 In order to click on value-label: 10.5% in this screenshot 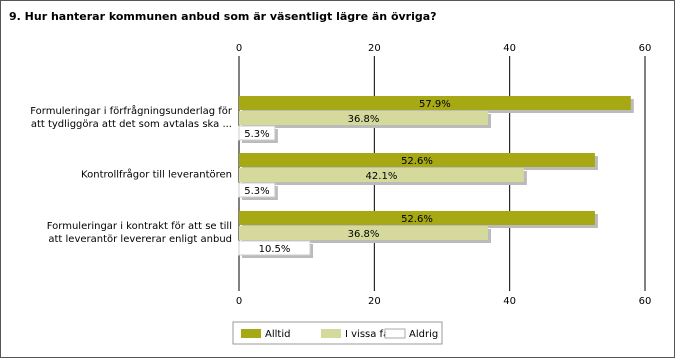, I will do `click(275, 249)`.